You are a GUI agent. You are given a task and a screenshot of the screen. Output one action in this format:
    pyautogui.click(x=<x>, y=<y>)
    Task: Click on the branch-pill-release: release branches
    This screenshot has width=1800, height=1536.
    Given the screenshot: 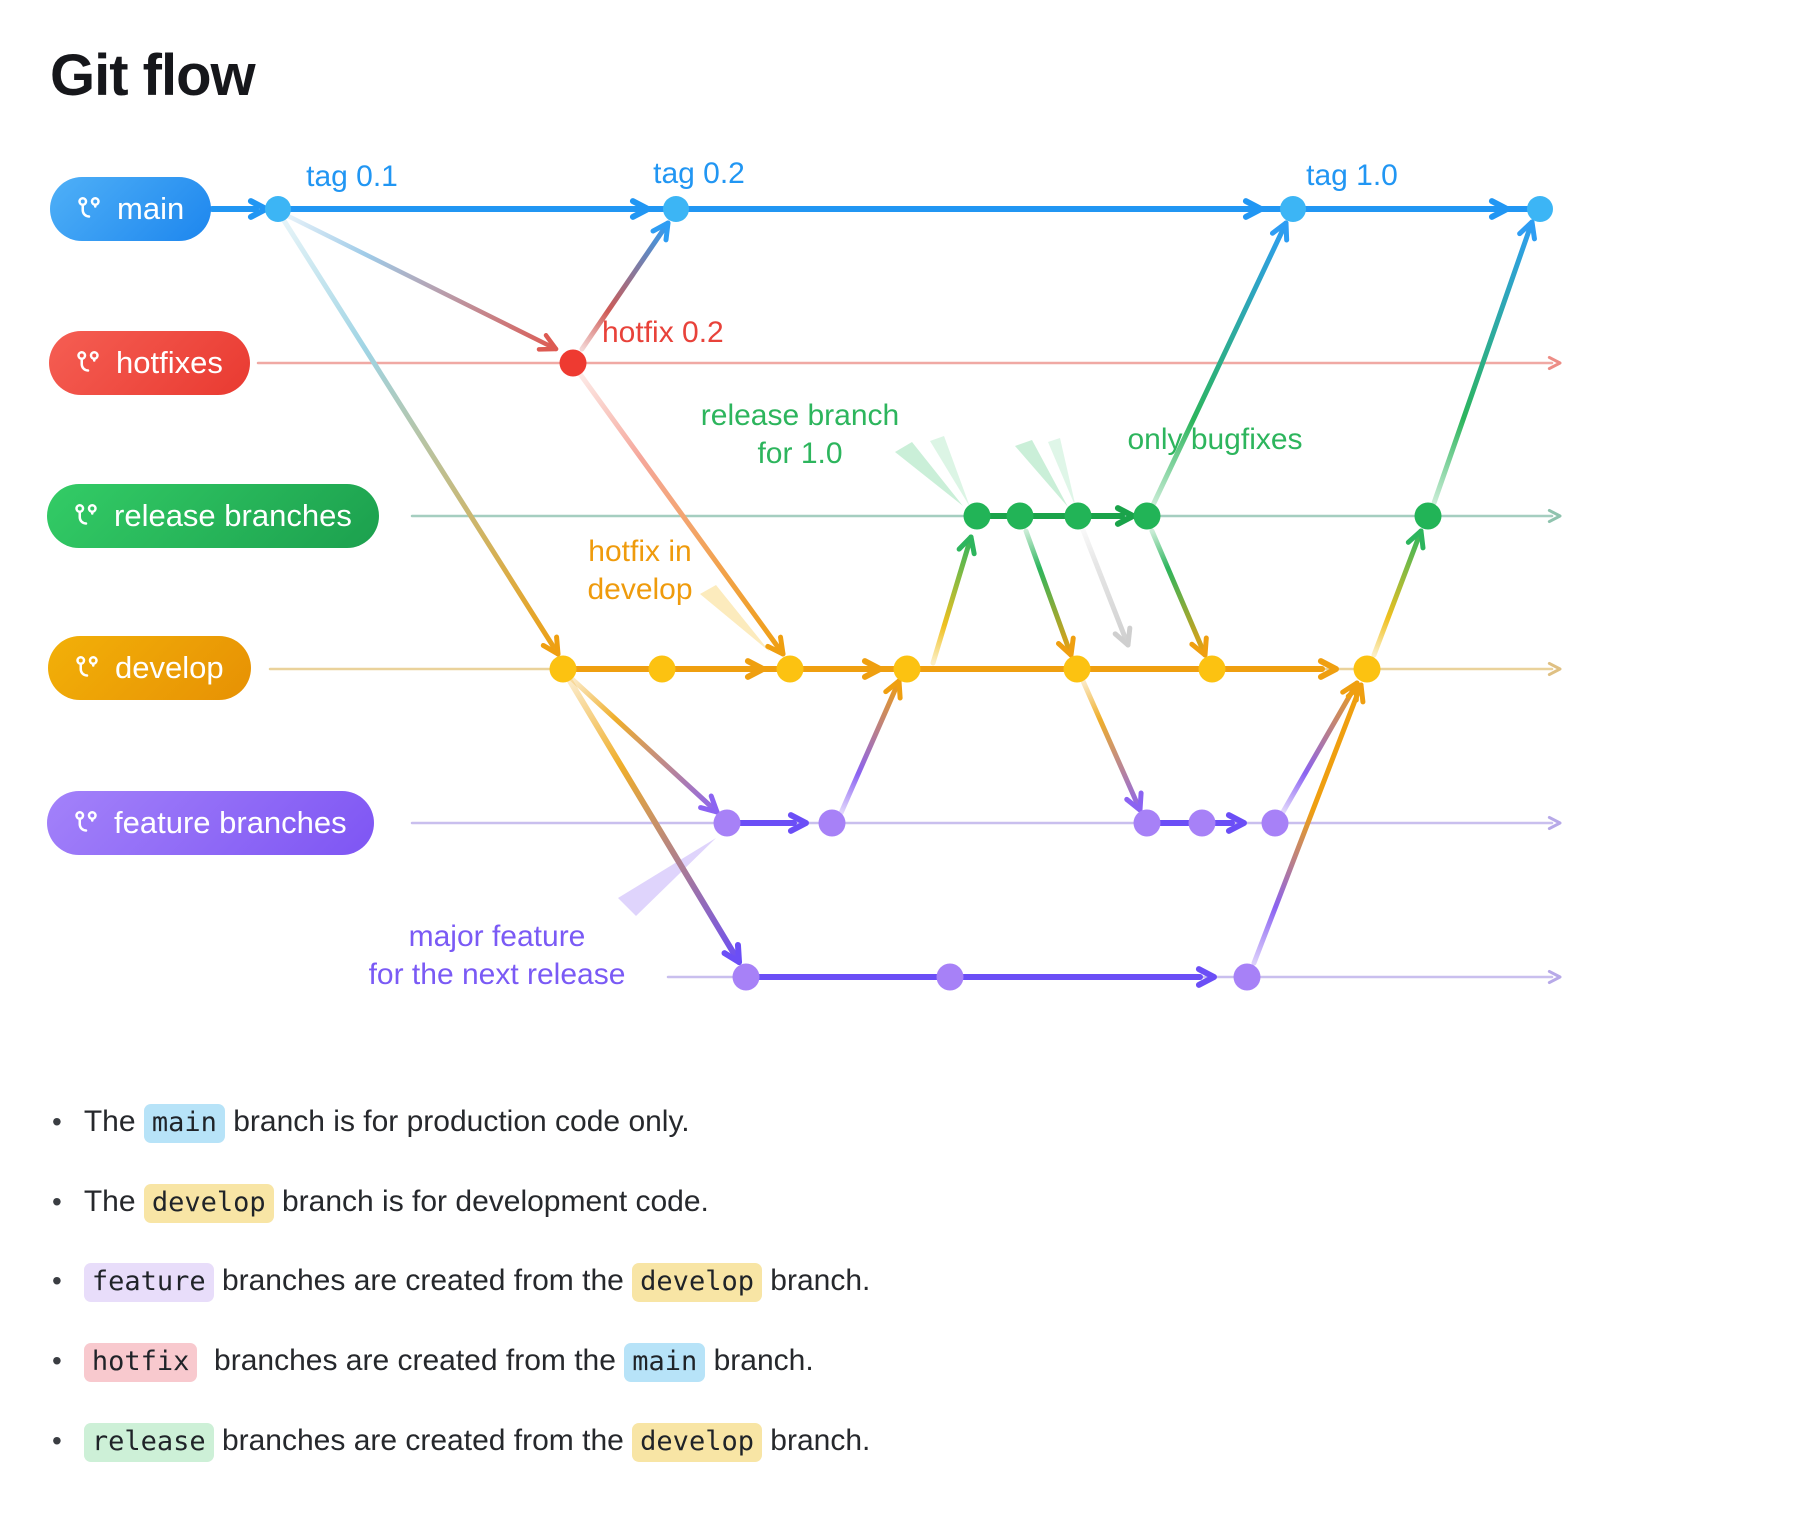 What is the action you would take?
    pyautogui.click(x=213, y=516)
    